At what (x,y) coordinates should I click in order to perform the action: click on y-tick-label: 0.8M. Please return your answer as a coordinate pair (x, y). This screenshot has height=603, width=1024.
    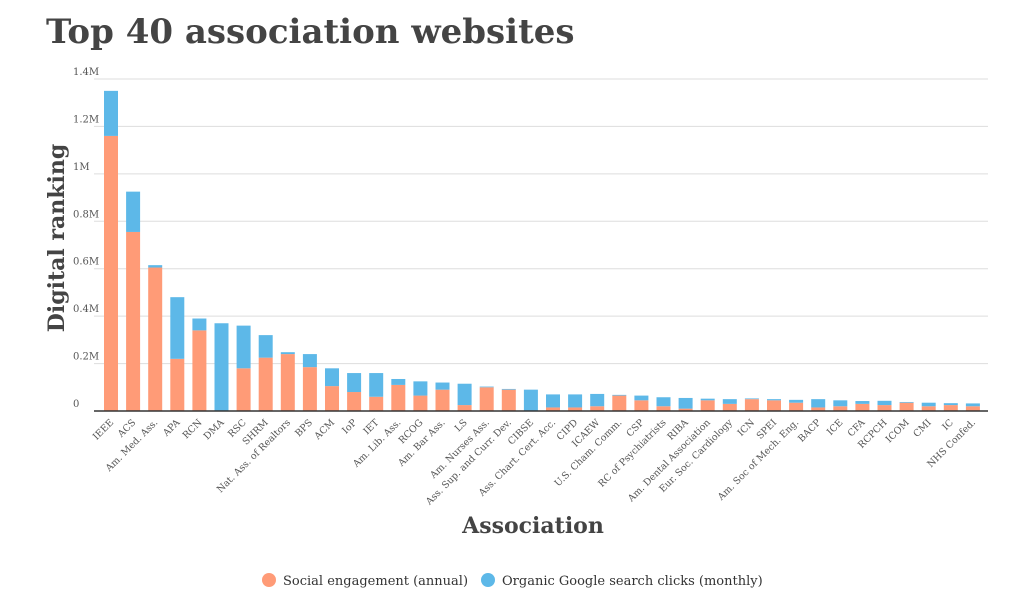
    Looking at the image, I should click on (86, 214).